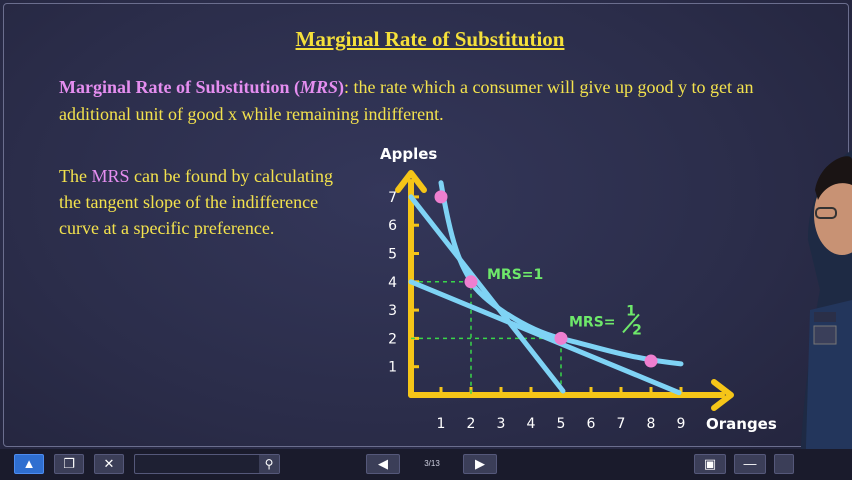 This screenshot has width=852, height=480. I want to click on y-tick-label: 3, so click(392, 311).